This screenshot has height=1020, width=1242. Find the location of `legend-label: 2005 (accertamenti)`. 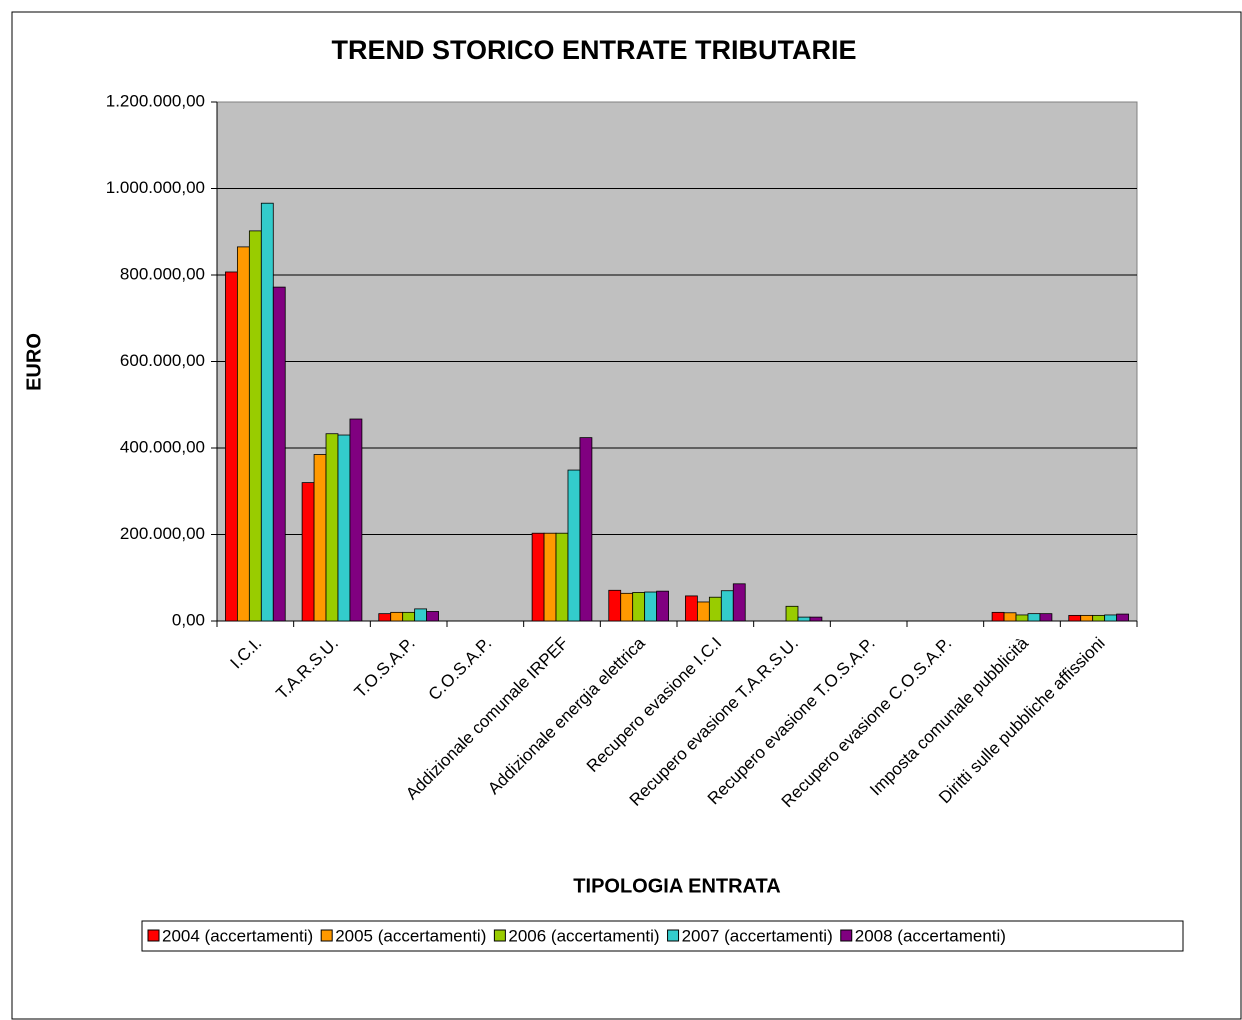

legend-label: 2005 (accertamenti) is located at coordinates (410, 935).